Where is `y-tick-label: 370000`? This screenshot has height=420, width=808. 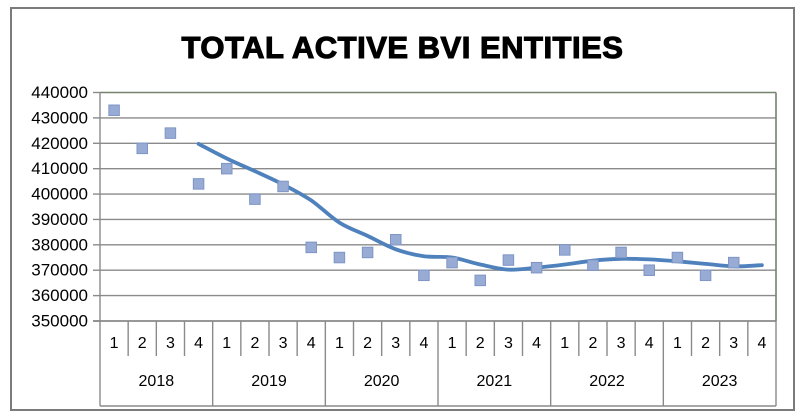
y-tick-label: 370000 is located at coordinates (59, 270).